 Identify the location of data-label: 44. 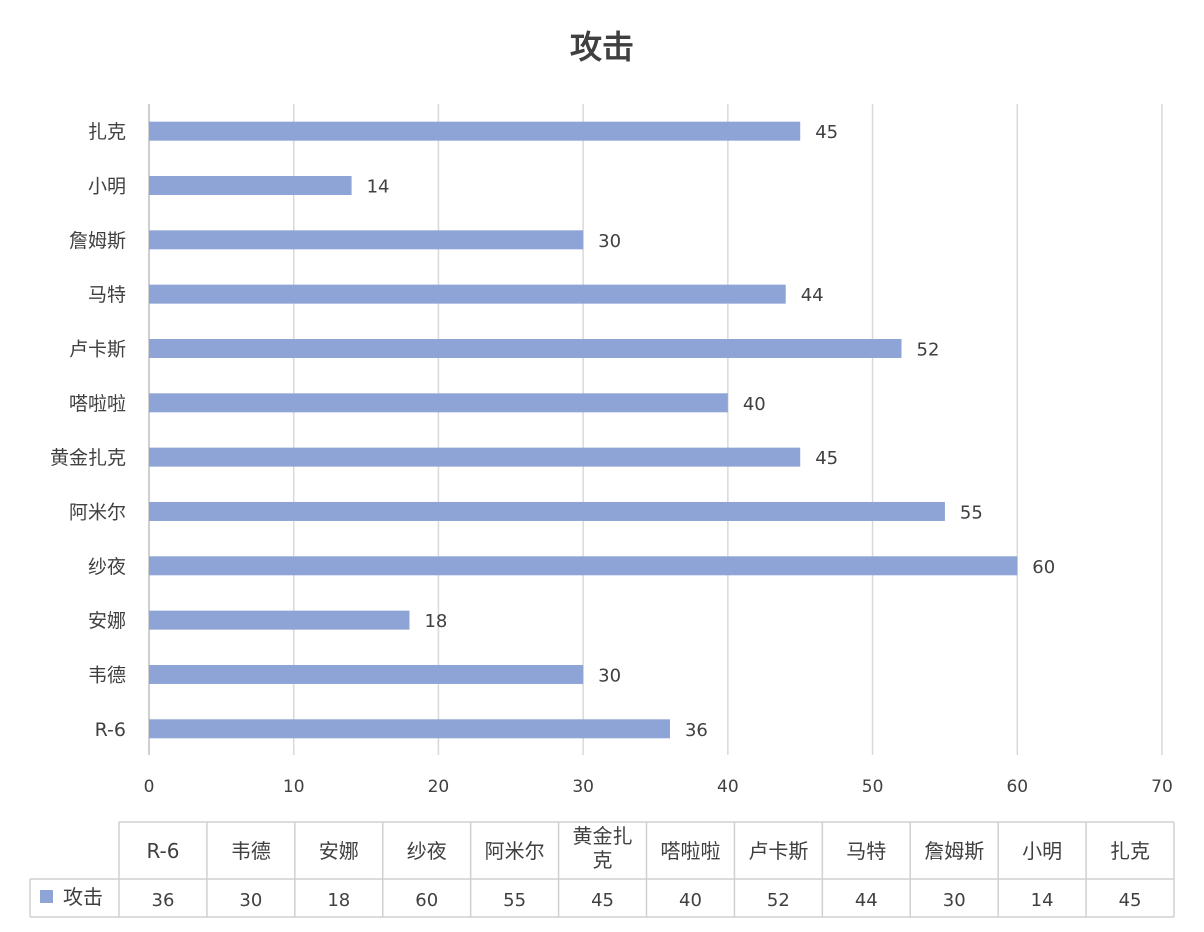
(812, 295).